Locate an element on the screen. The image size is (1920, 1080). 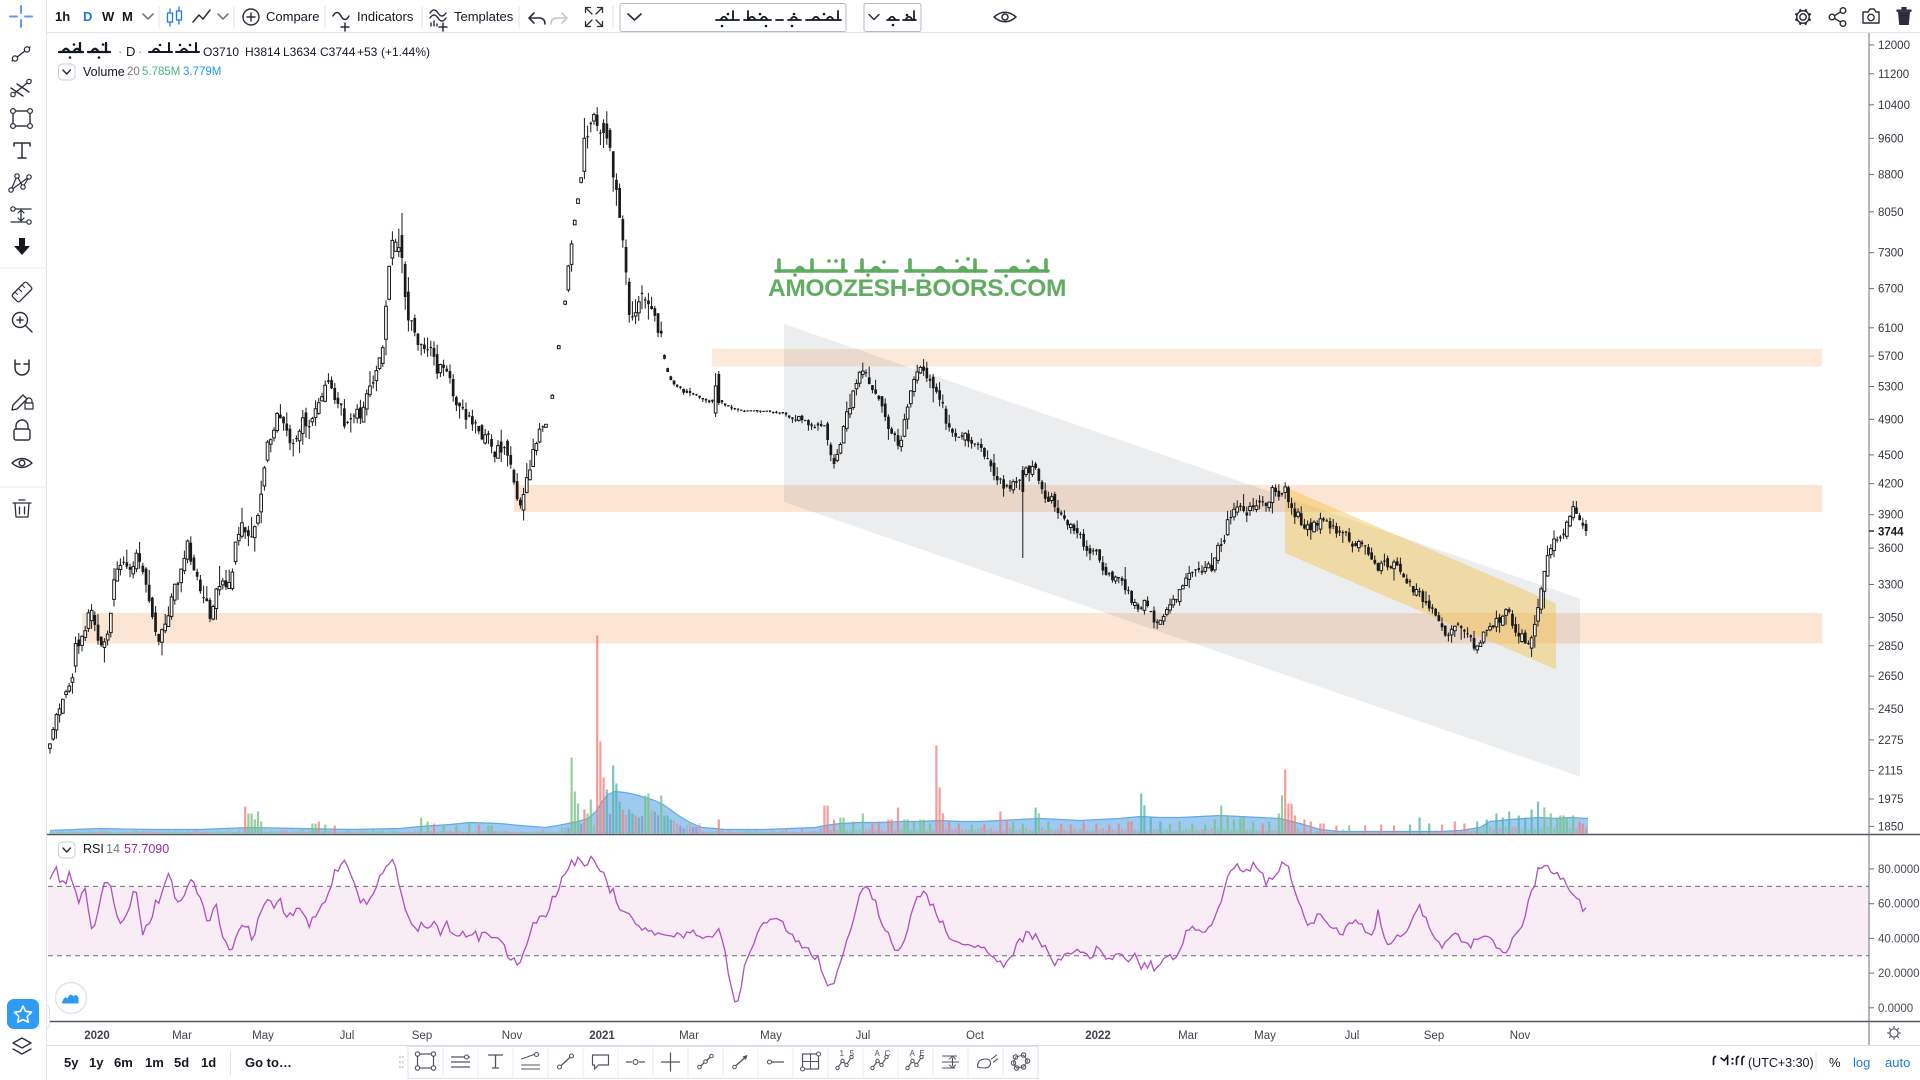
svg-text: 6100 is located at coordinates (1891, 329).